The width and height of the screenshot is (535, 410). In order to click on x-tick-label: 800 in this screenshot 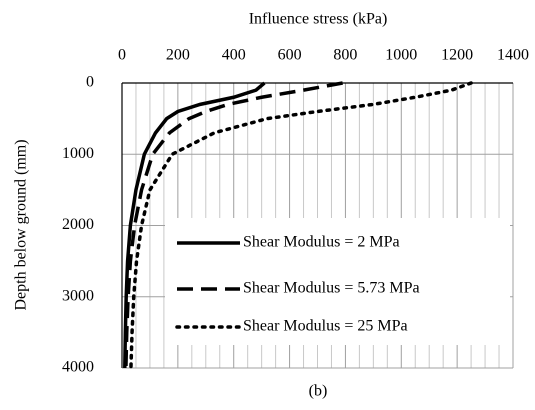, I will do `click(345, 55)`.